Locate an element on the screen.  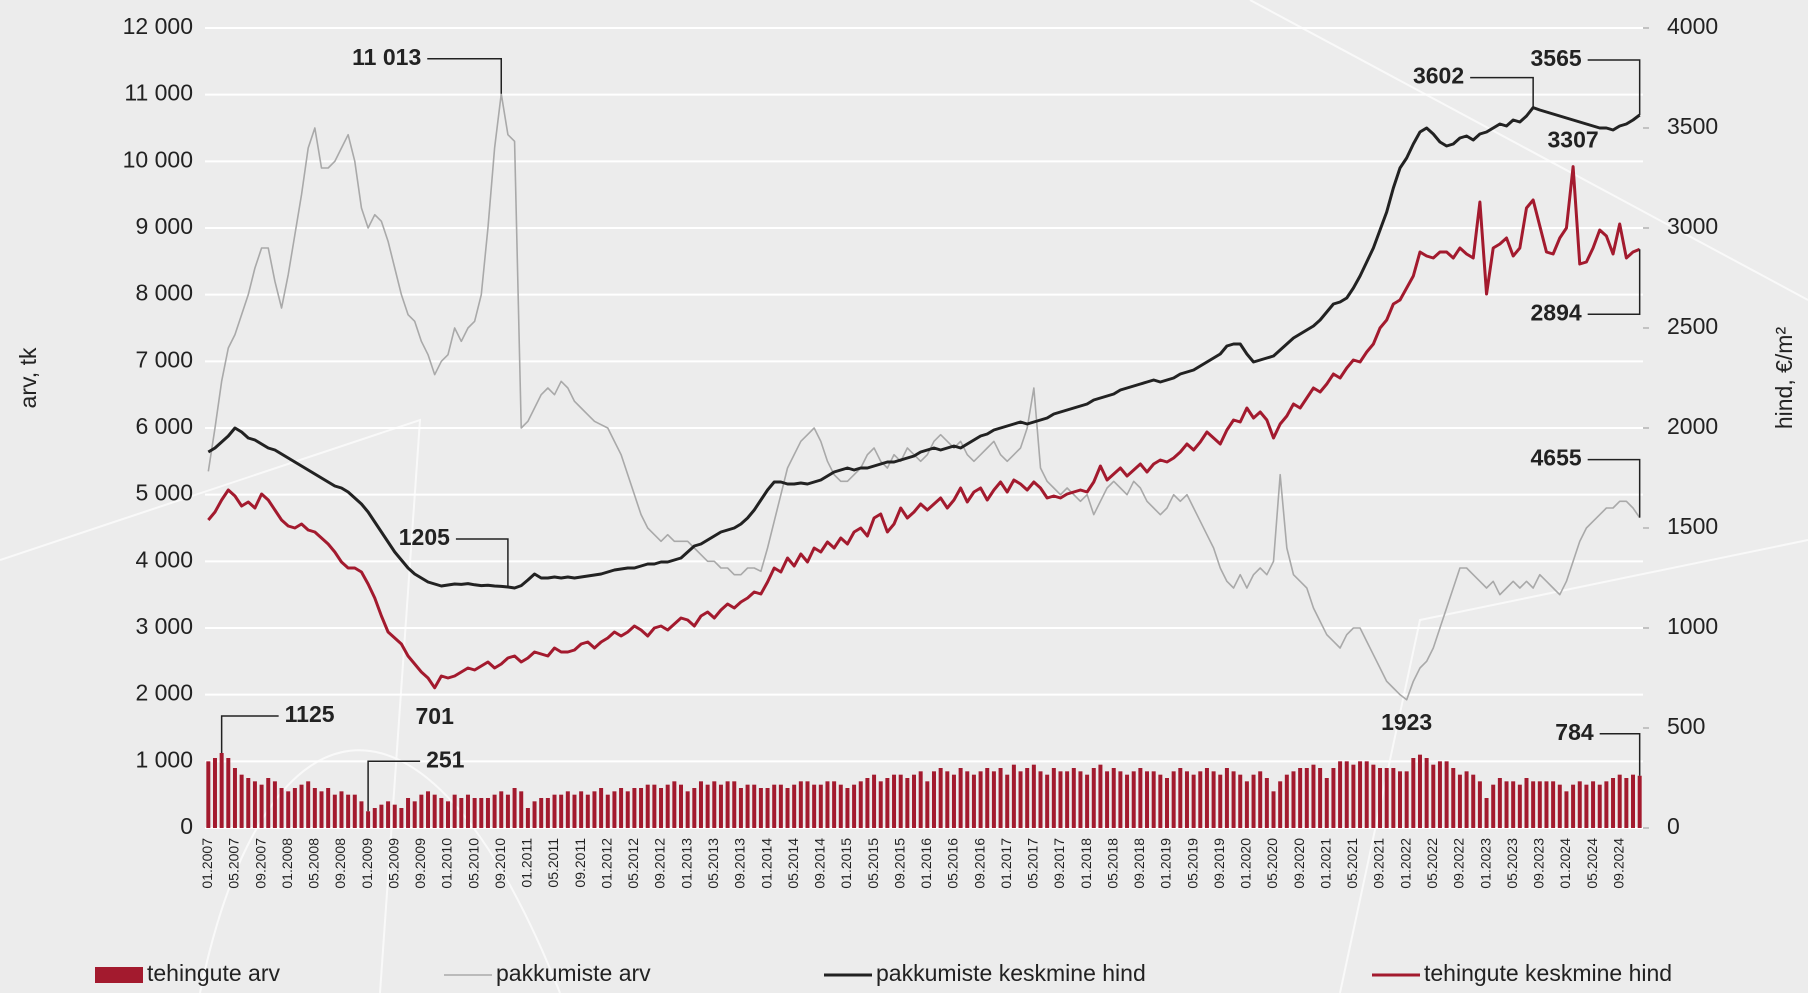
y-tick-label: 9 000 is located at coordinates (164, 226).